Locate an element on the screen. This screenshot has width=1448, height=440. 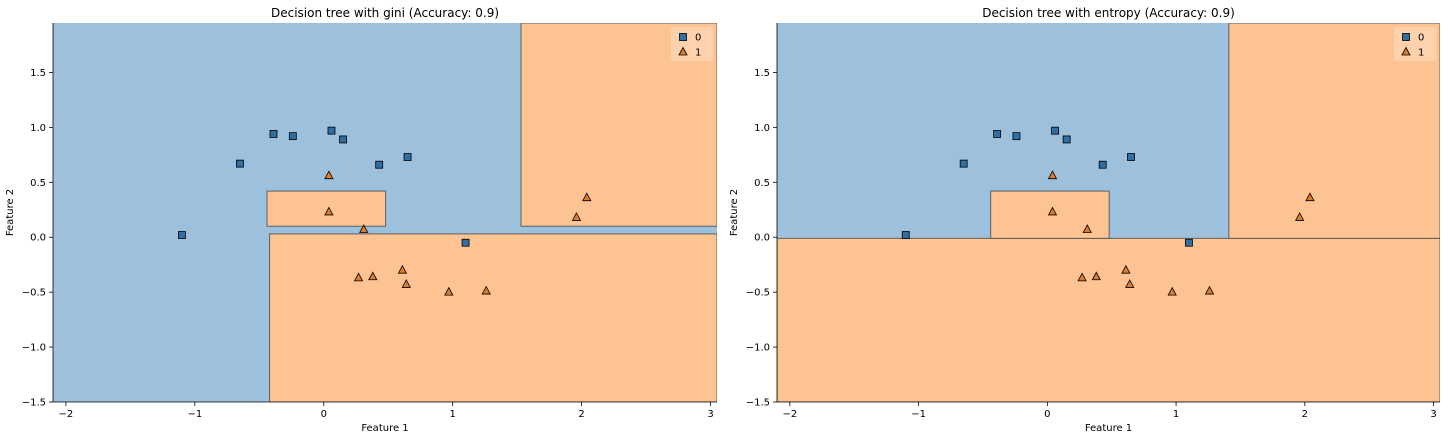
y-tick-label: 0.5 is located at coordinates (38, 183).